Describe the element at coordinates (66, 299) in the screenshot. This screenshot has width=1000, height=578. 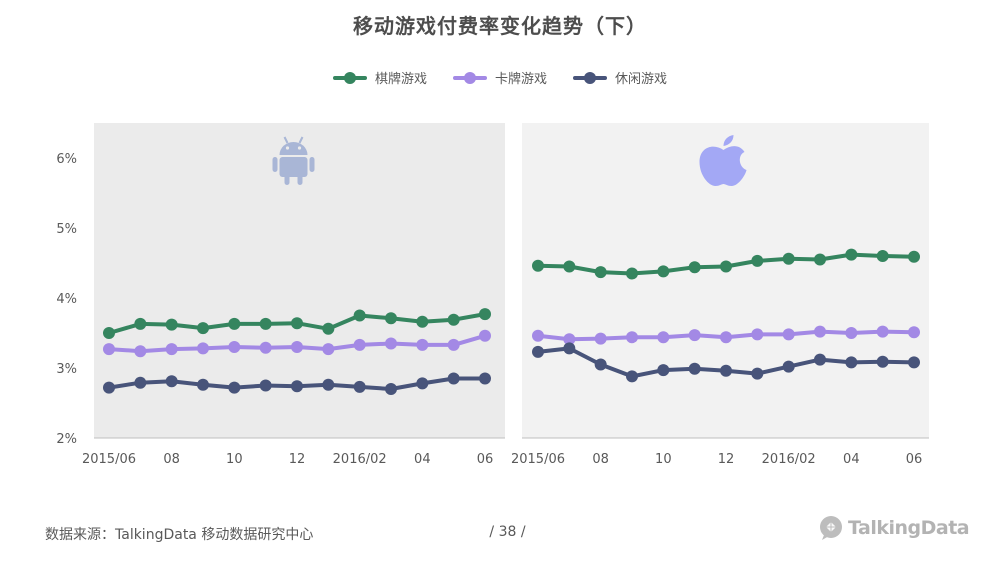
I see `y-tick-label: 4%` at that location.